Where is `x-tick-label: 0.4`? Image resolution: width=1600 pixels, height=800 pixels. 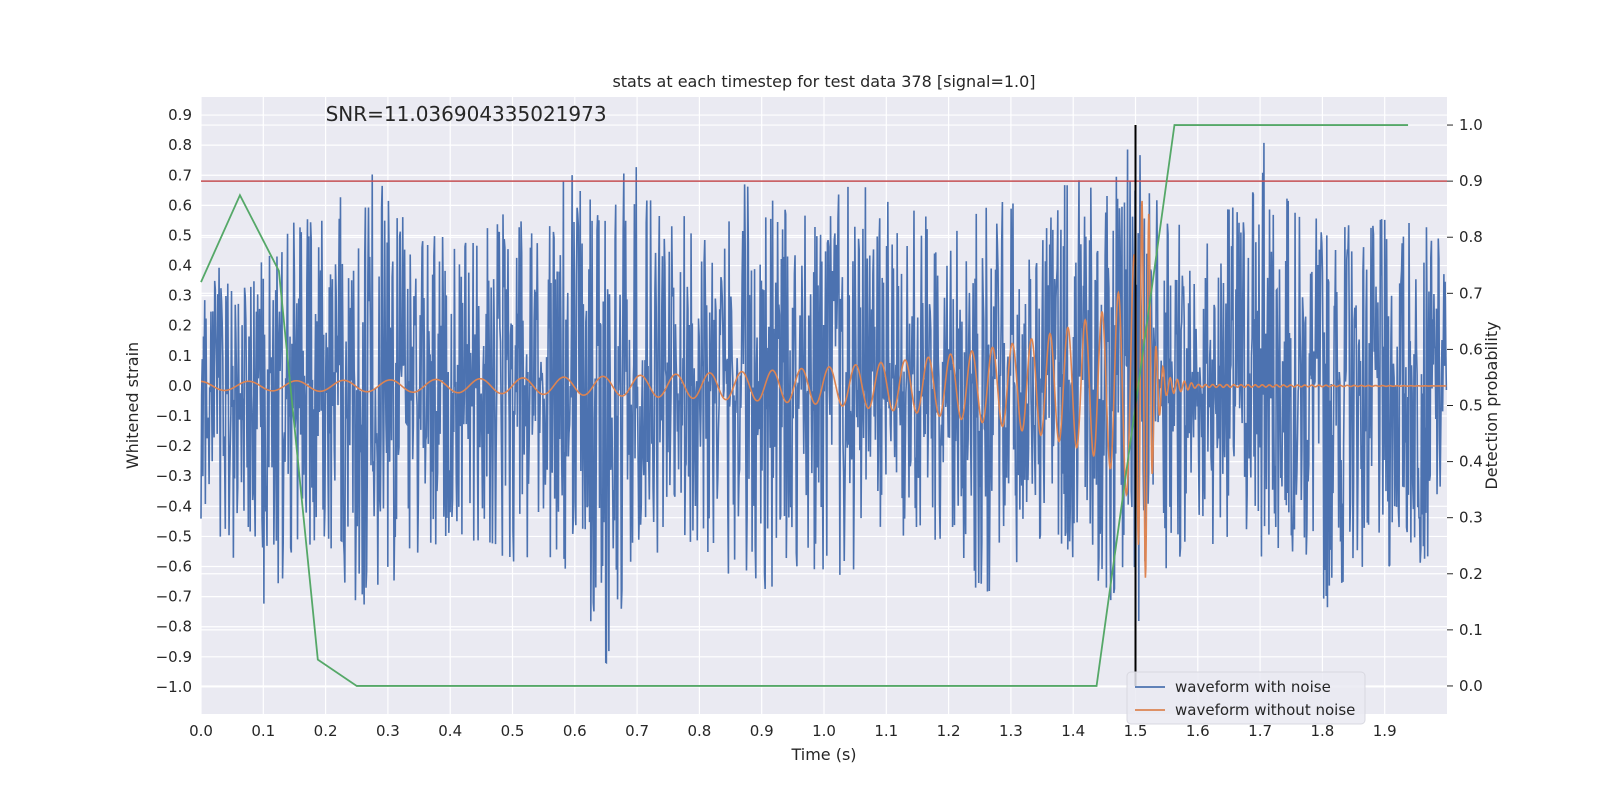
x-tick-label: 0.4 is located at coordinates (450, 731).